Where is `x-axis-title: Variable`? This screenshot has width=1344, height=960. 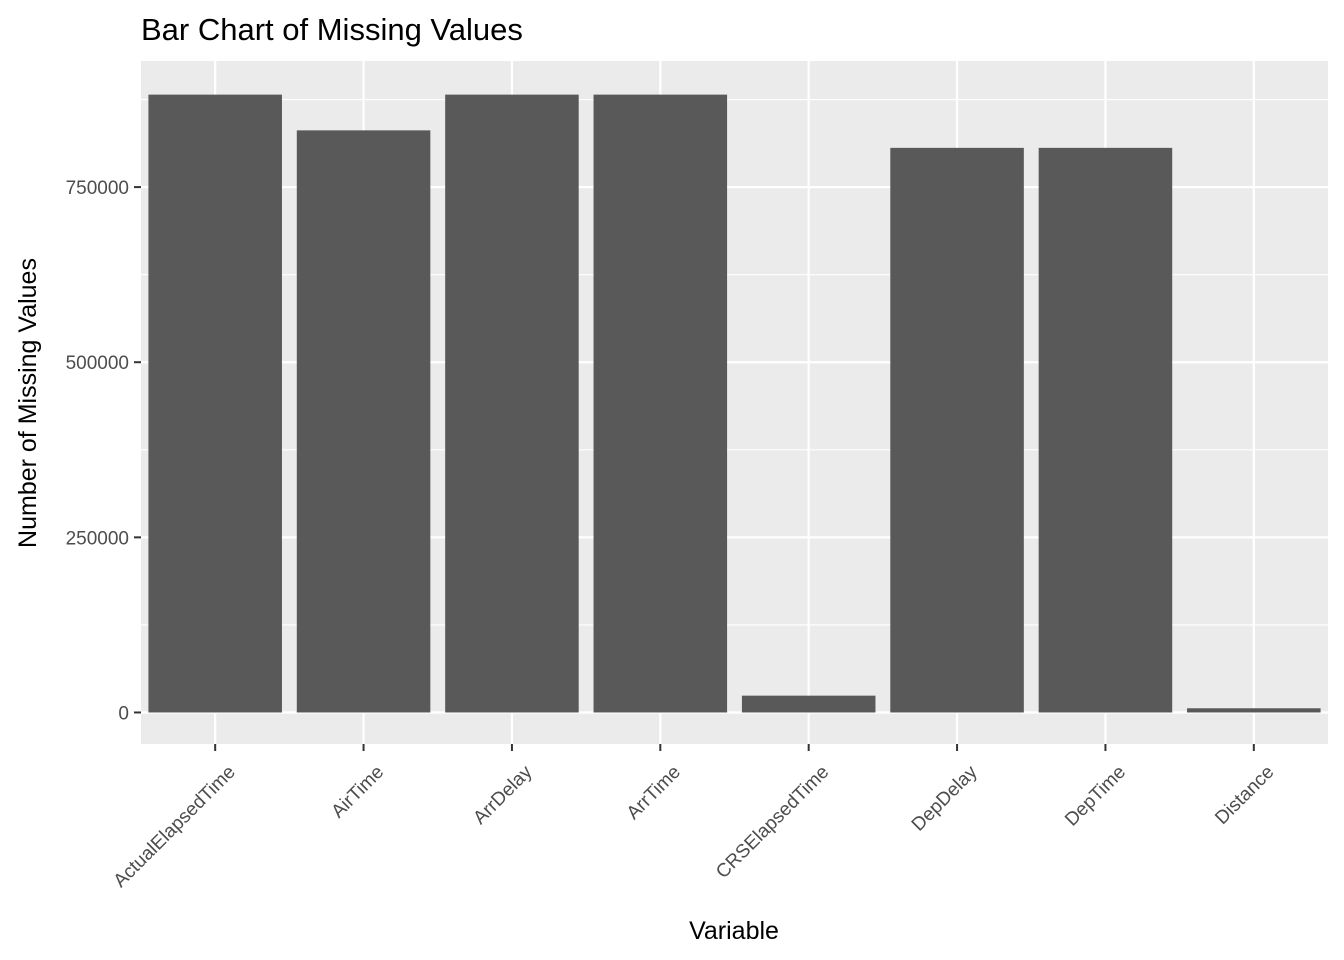 x-axis-title: Variable is located at coordinates (734, 931).